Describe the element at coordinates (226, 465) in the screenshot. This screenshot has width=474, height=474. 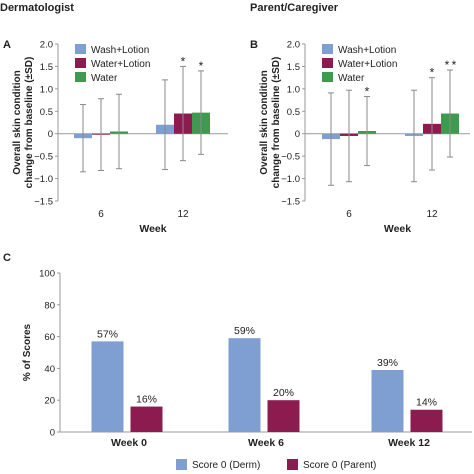
I see `legend-label: Score 0 (Derm)` at that location.